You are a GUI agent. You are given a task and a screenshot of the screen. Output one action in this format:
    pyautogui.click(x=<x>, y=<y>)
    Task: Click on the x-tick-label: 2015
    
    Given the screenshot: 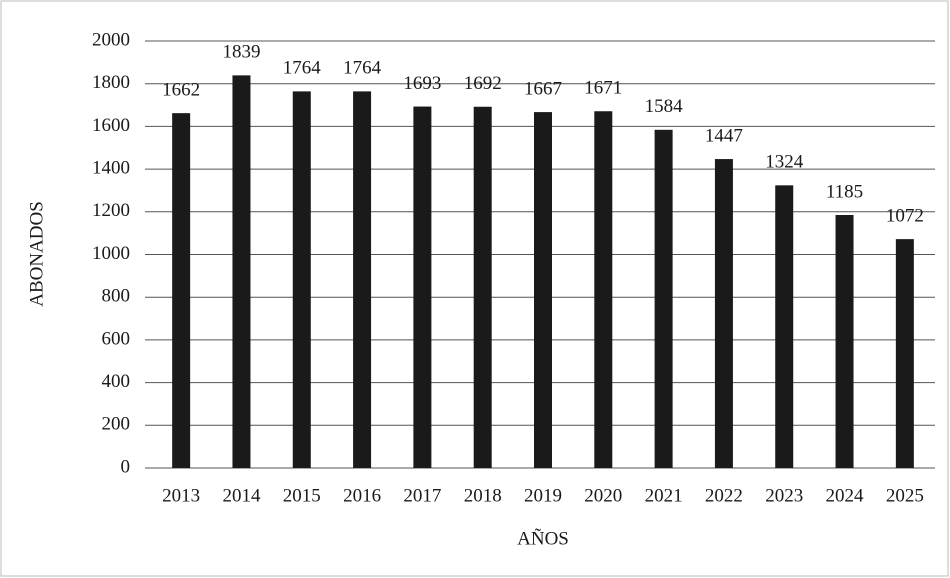 What is the action you would take?
    pyautogui.click(x=302, y=495)
    